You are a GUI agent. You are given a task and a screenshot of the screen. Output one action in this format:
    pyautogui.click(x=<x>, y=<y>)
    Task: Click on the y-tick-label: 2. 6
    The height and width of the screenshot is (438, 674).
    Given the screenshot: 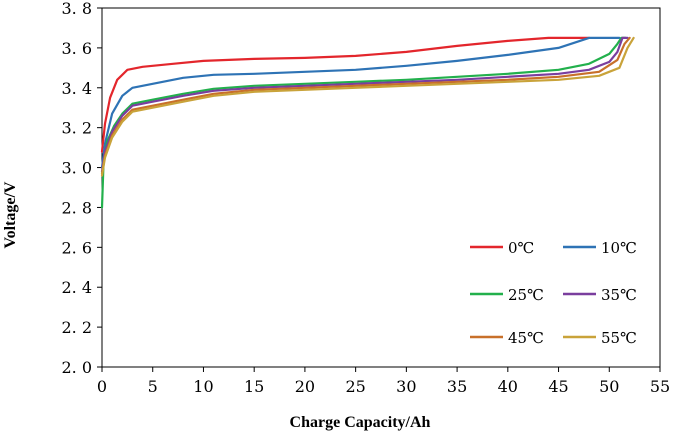 What is the action you would take?
    pyautogui.click(x=76, y=247)
    